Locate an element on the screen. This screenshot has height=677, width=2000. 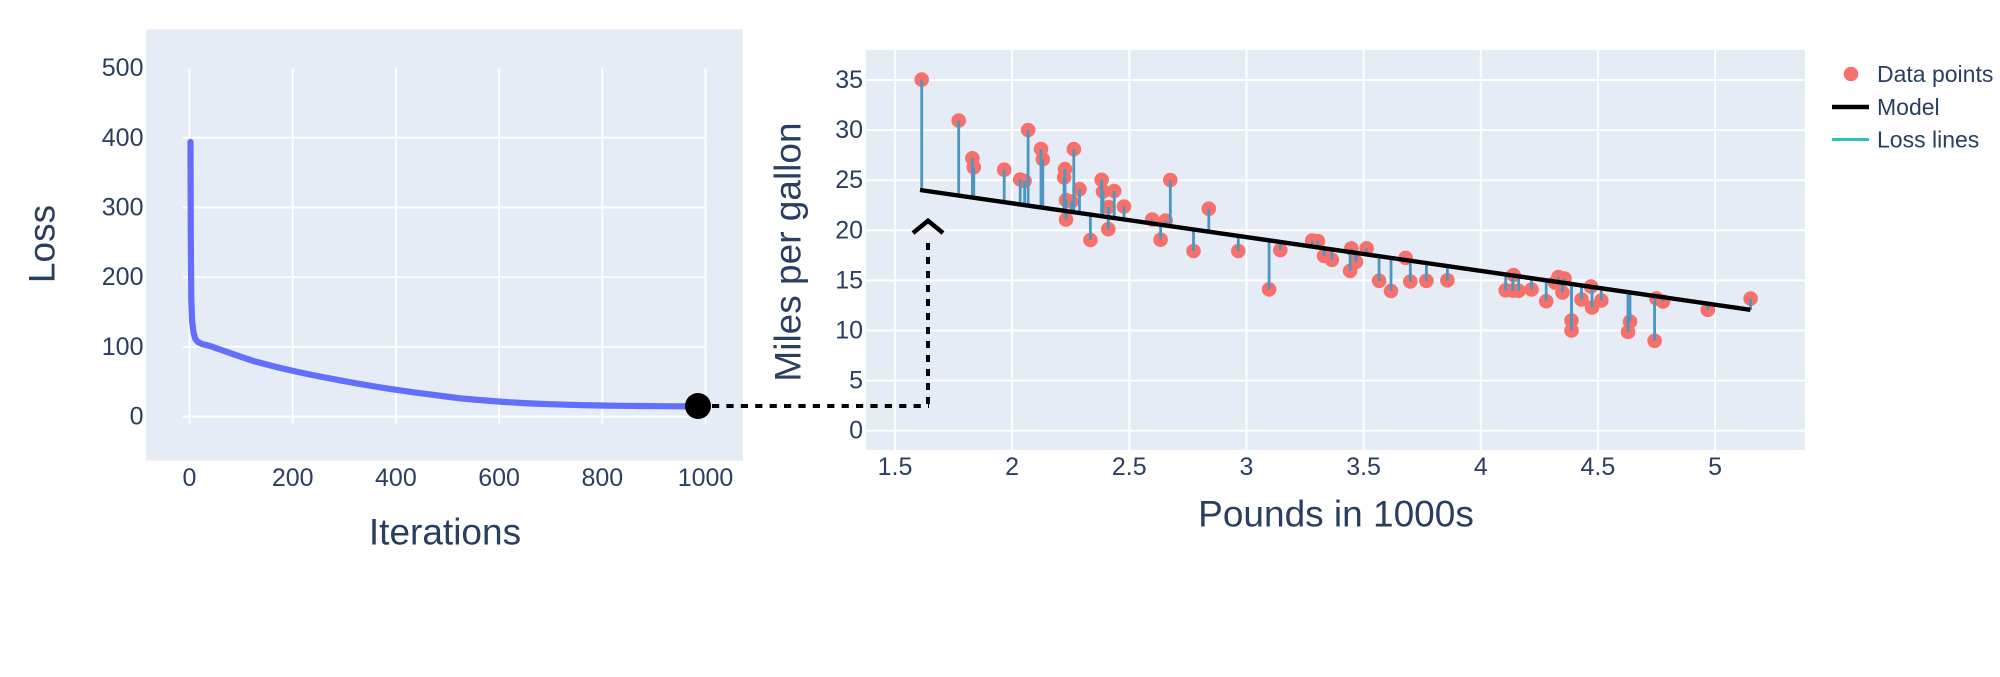
svg-text: 100 is located at coordinates (123, 347).